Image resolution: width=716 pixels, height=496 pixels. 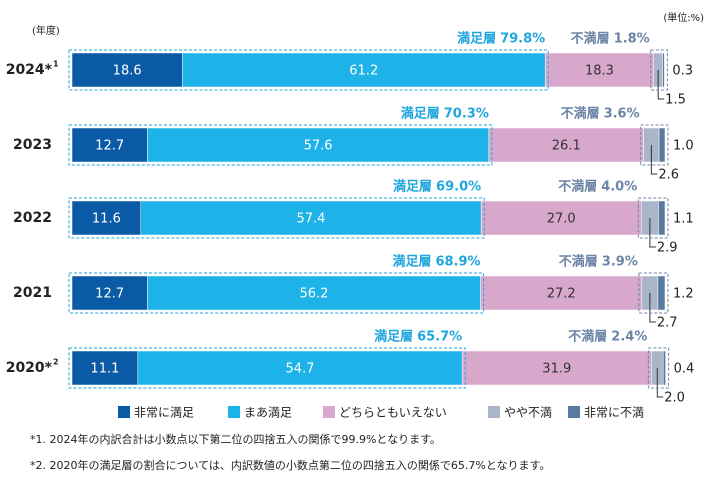 I want to click on group-value: 65.7%, so click(x=439, y=337).